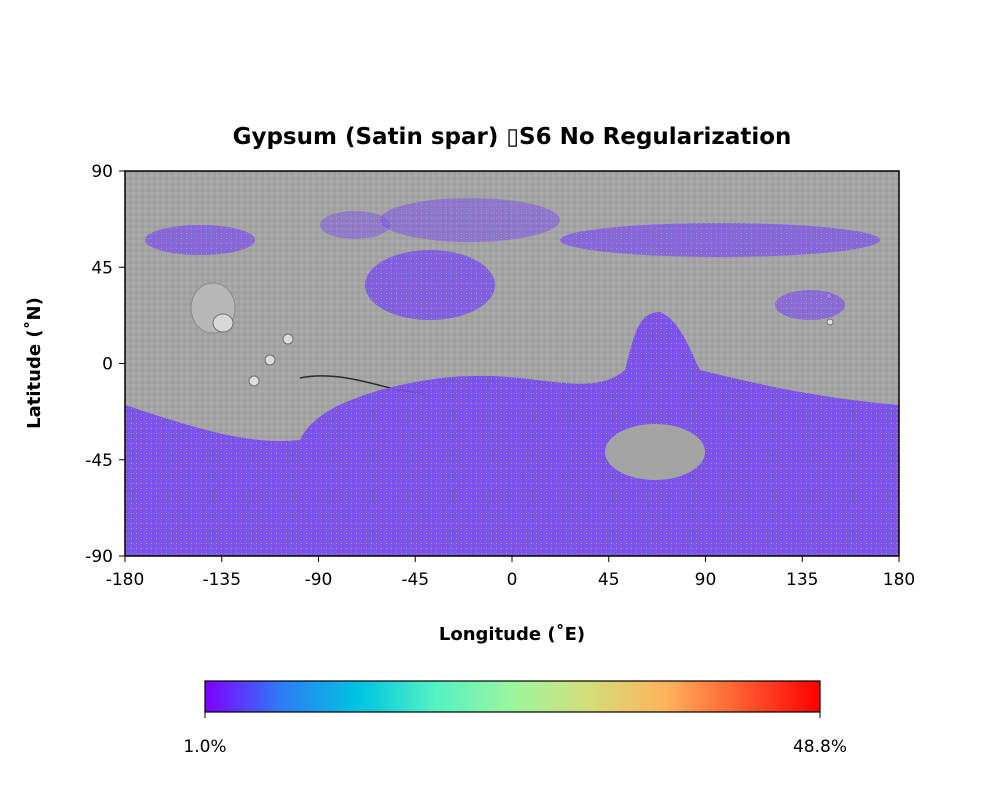  I want to click on x-tick-label: 0, so click(512, 580).